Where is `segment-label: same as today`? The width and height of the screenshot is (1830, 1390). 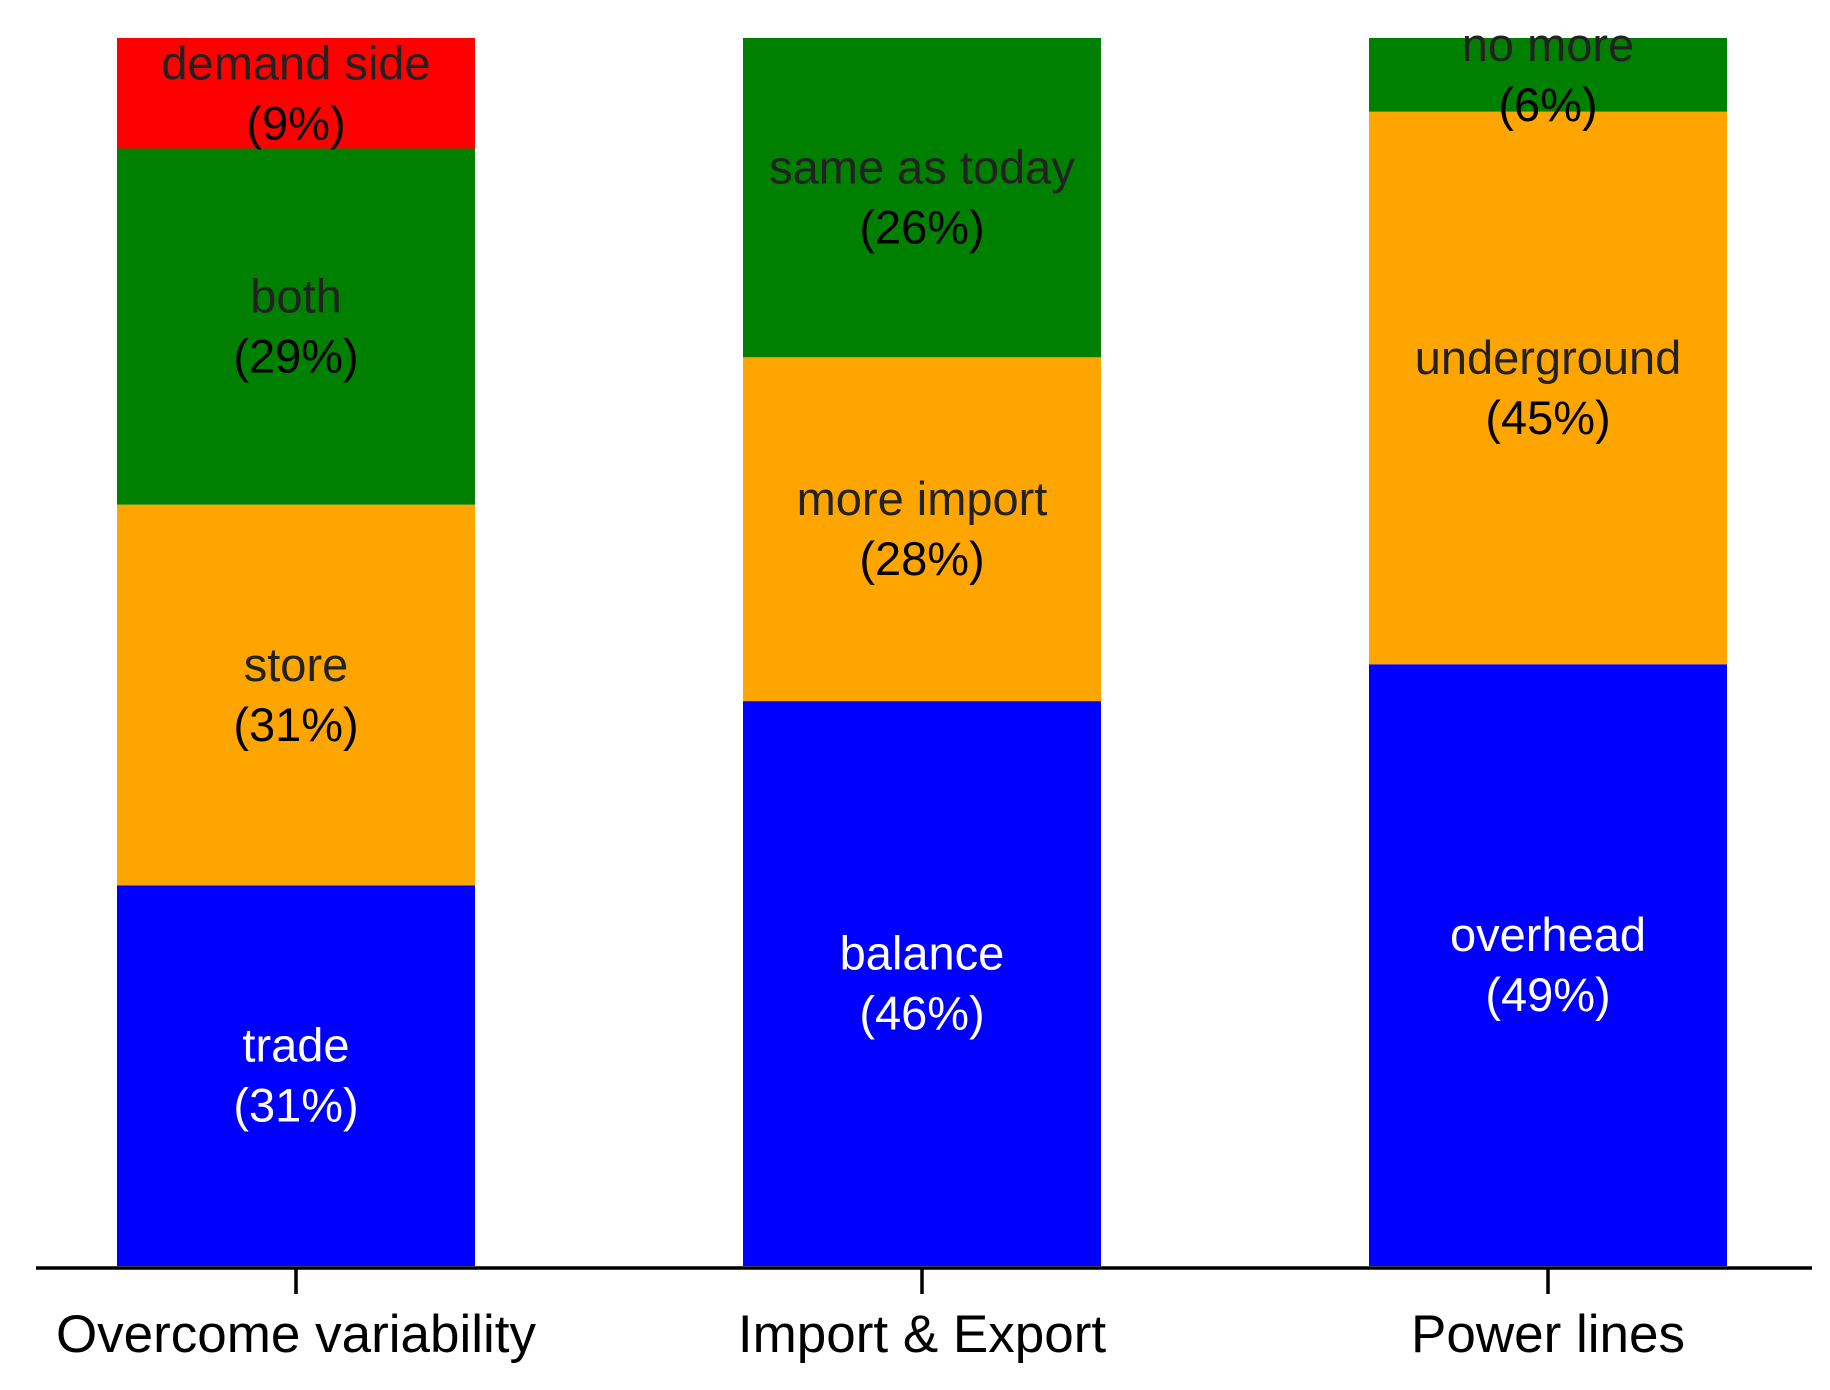 segment-label: same as today is located at coordinates (922, 167).